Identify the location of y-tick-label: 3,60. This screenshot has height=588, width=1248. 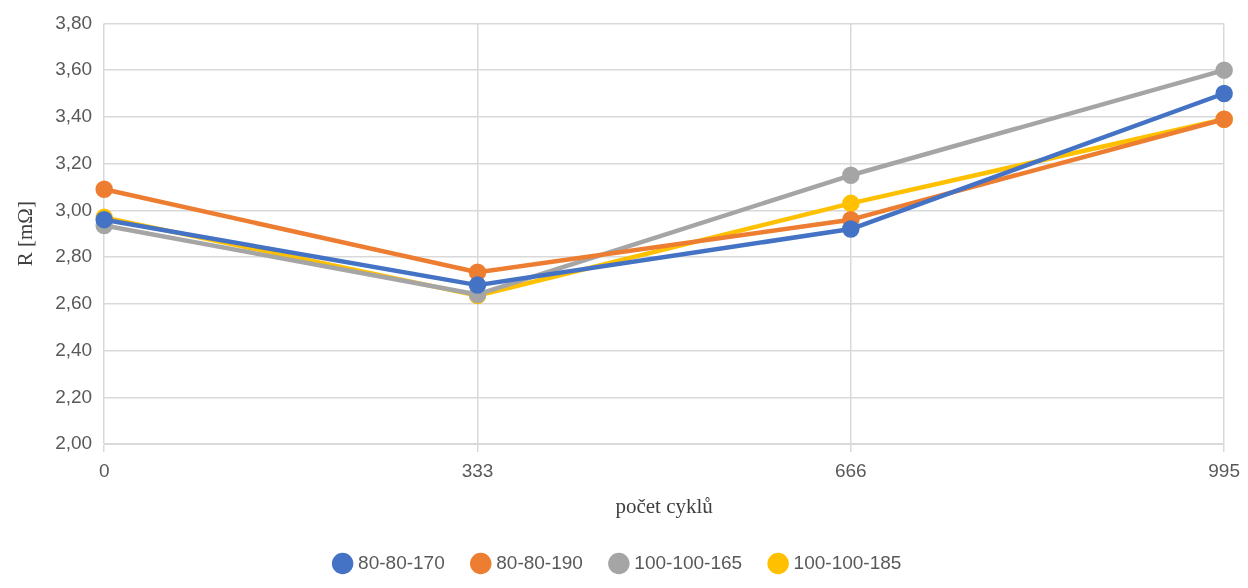
(74, 69).